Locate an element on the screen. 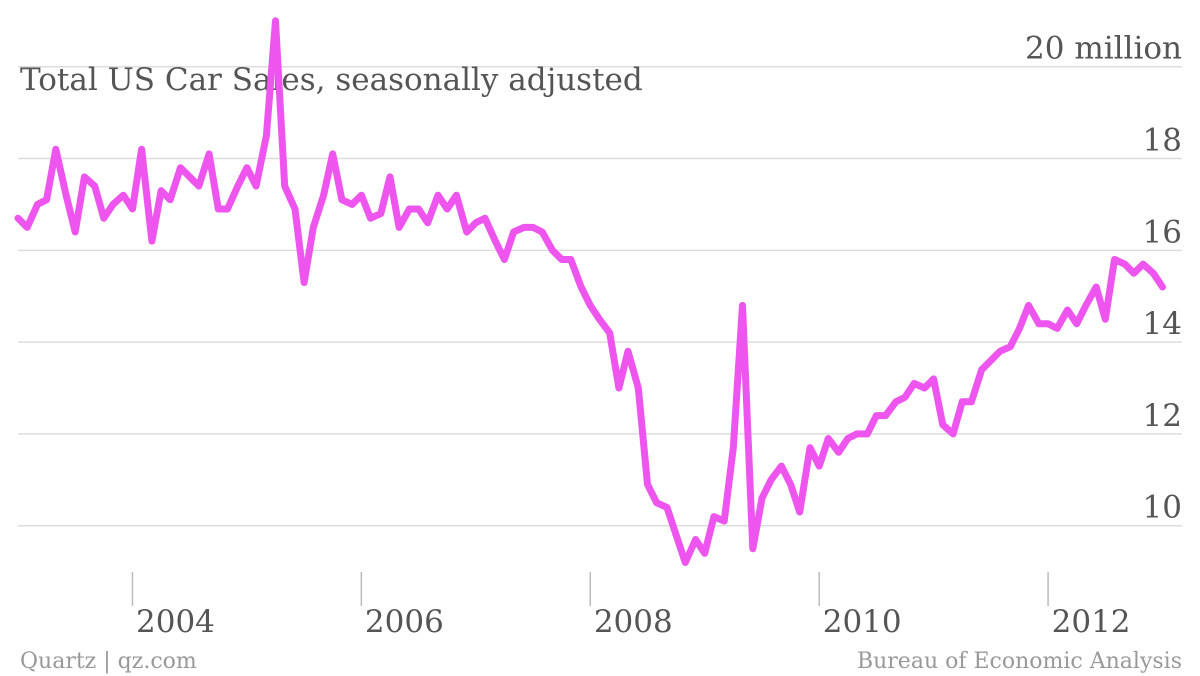 Image resolution: width=1200 pixels, height=676 pixels. y-tick-label-16: 16 is located at coordinates (1162, 232).